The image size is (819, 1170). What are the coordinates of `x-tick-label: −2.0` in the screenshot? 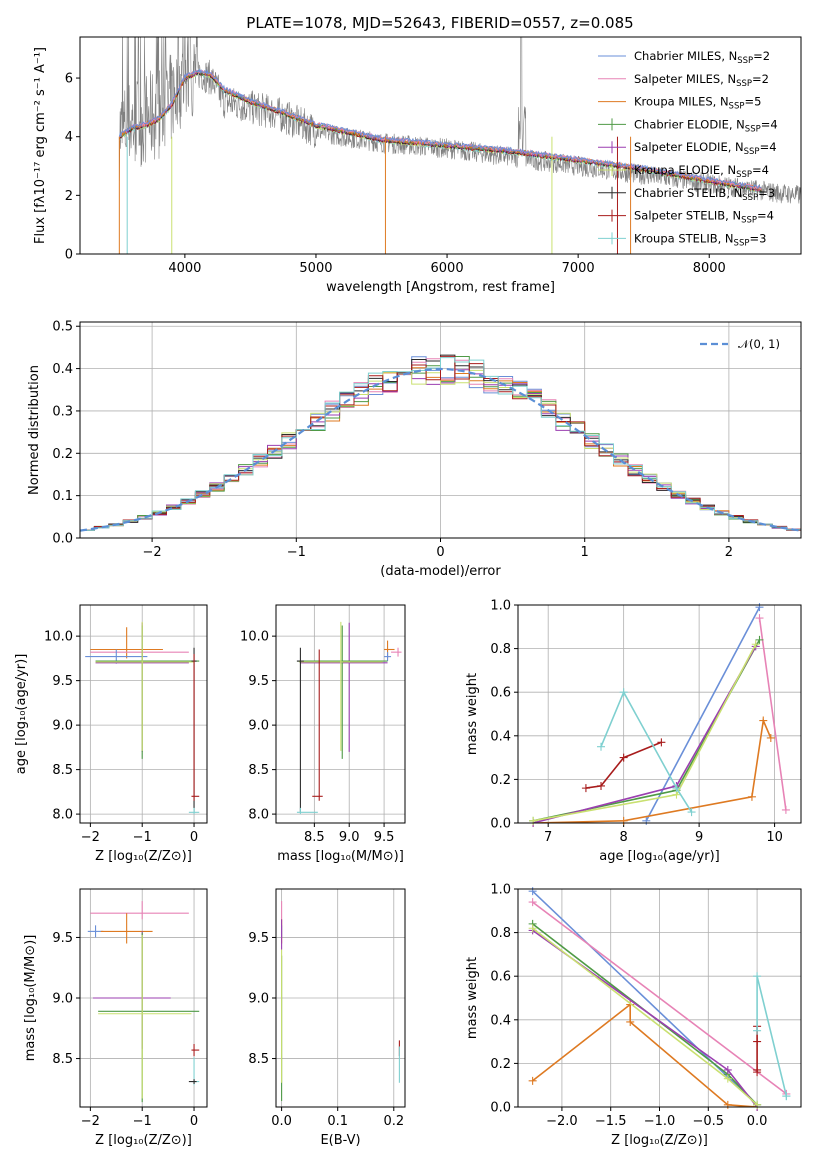 It's located at (562, 1121).